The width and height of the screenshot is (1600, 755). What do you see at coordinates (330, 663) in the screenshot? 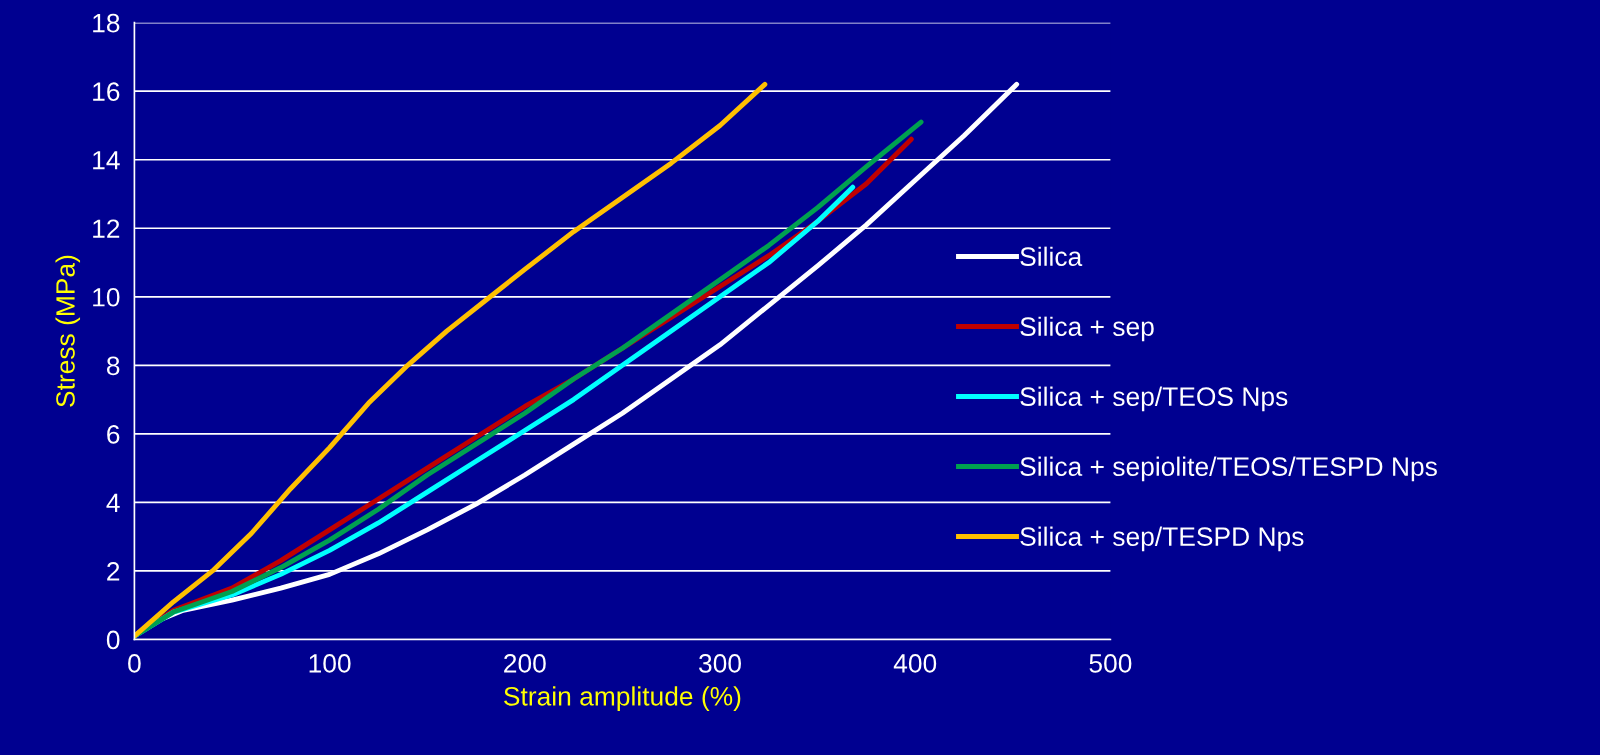
I see `x-tick-label: 100` at bounding box center [330, 663].